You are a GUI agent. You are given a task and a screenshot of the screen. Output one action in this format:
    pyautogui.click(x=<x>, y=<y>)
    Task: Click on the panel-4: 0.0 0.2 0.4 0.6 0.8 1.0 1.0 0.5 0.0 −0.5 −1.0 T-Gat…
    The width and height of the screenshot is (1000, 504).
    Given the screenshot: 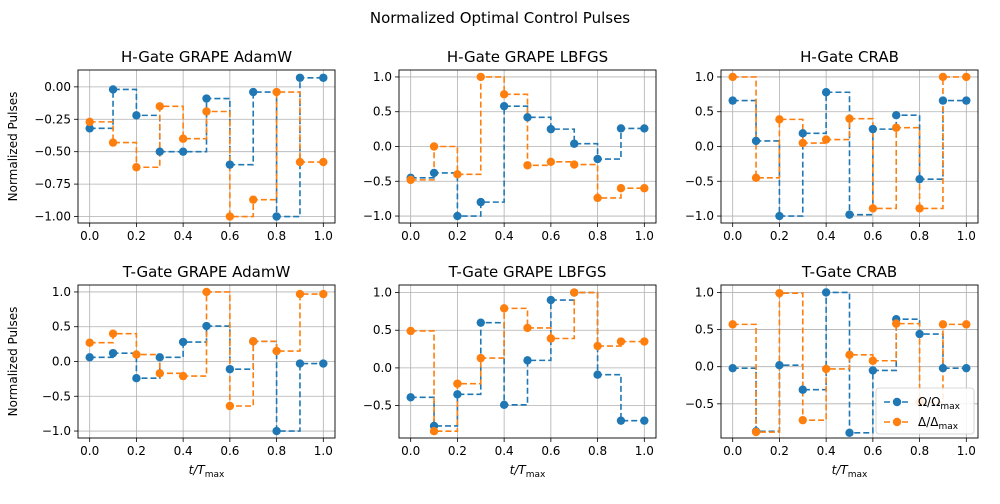 What is the action you would take?
    pyautogui.click(x=171, y=371)
    